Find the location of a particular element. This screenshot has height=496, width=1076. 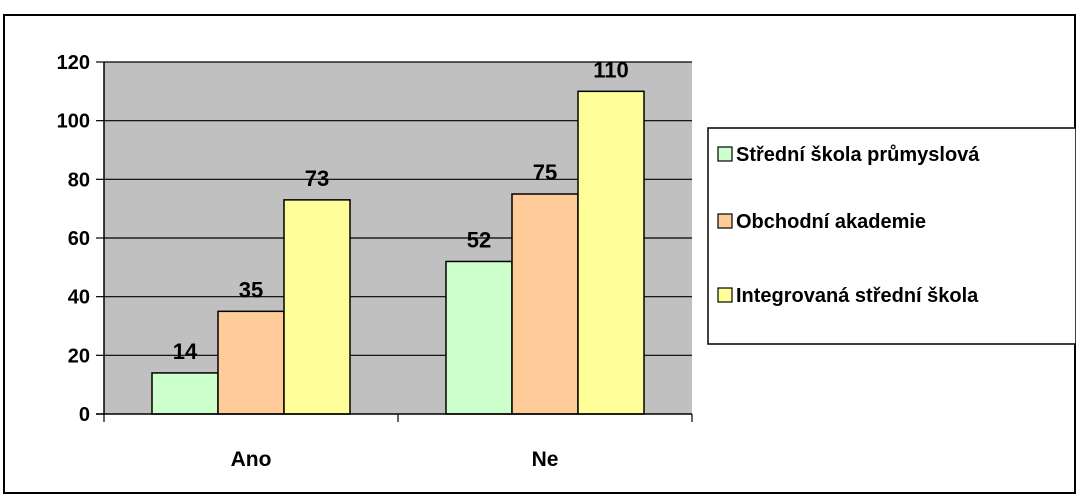

y-tick-label: 80 is located at coordinates (79, 180).